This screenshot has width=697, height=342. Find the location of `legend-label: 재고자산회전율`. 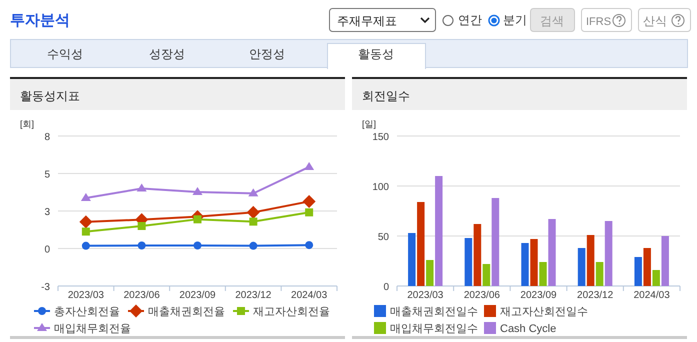

legend-label: 재고자산회전율 is located at coordinates (291, 312).